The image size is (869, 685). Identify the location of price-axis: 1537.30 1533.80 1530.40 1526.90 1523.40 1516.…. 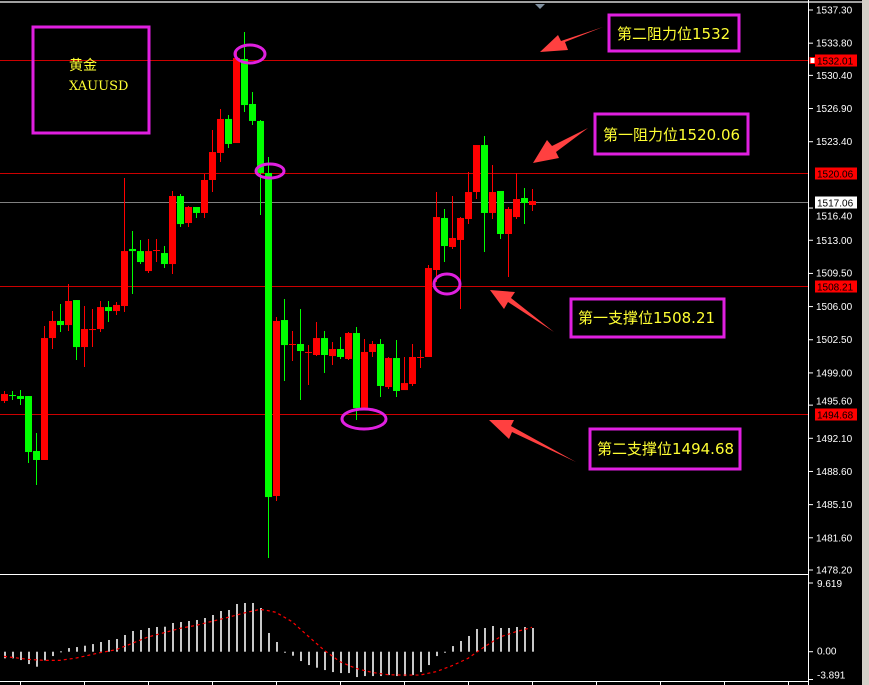
(833, 291).